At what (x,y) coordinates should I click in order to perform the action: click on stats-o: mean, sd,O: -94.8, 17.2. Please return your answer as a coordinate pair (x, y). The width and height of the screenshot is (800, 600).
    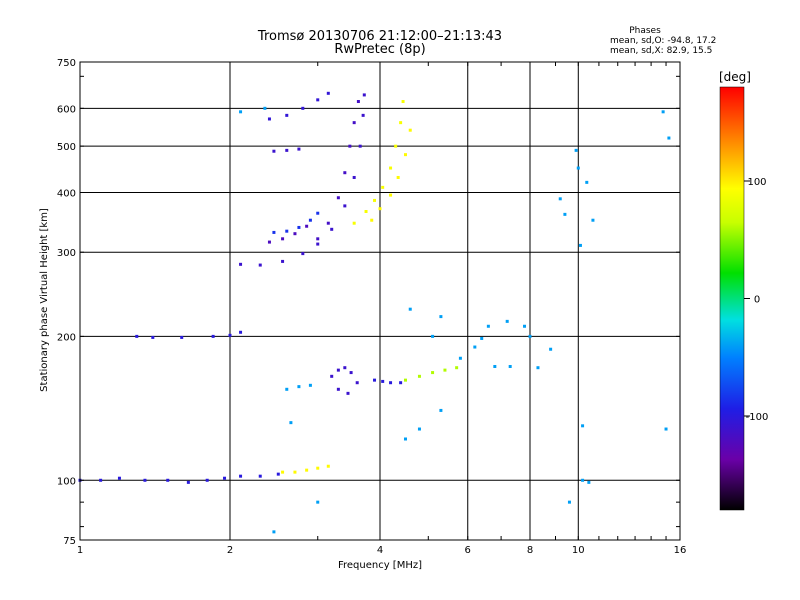
    Looking at the image, I should click on (663, 41).